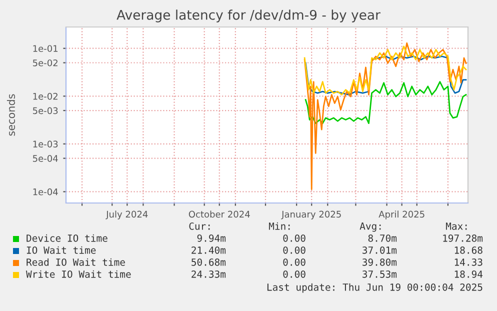  I want to click on y-tick-label: 5e-04, so click(45, 158).